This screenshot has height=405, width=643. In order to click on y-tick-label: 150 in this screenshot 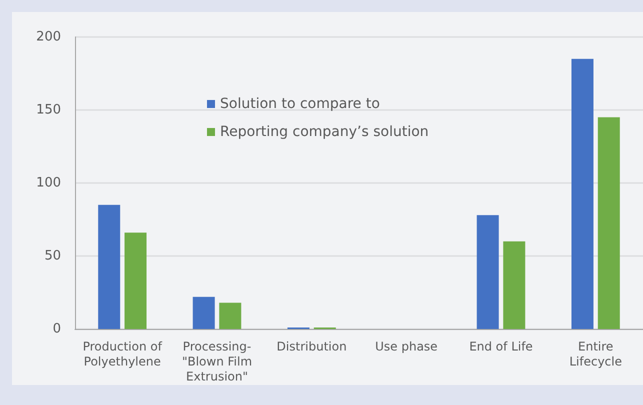, I will do `click(48, 110)`.